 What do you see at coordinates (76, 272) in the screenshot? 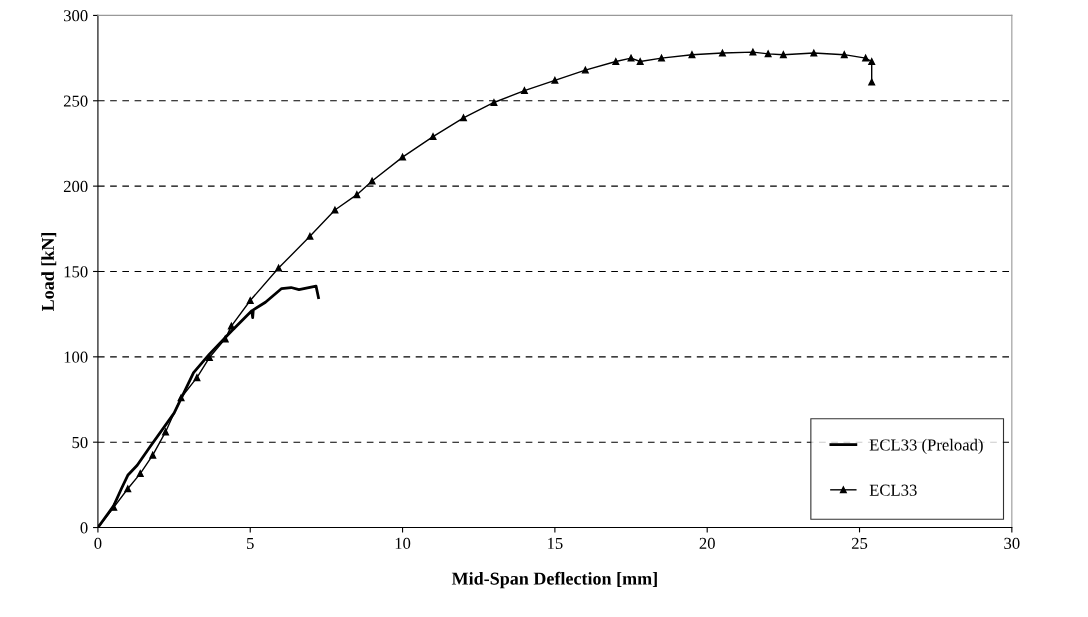
I see `y-tick-label: 150` at bounding box center [76, 272].